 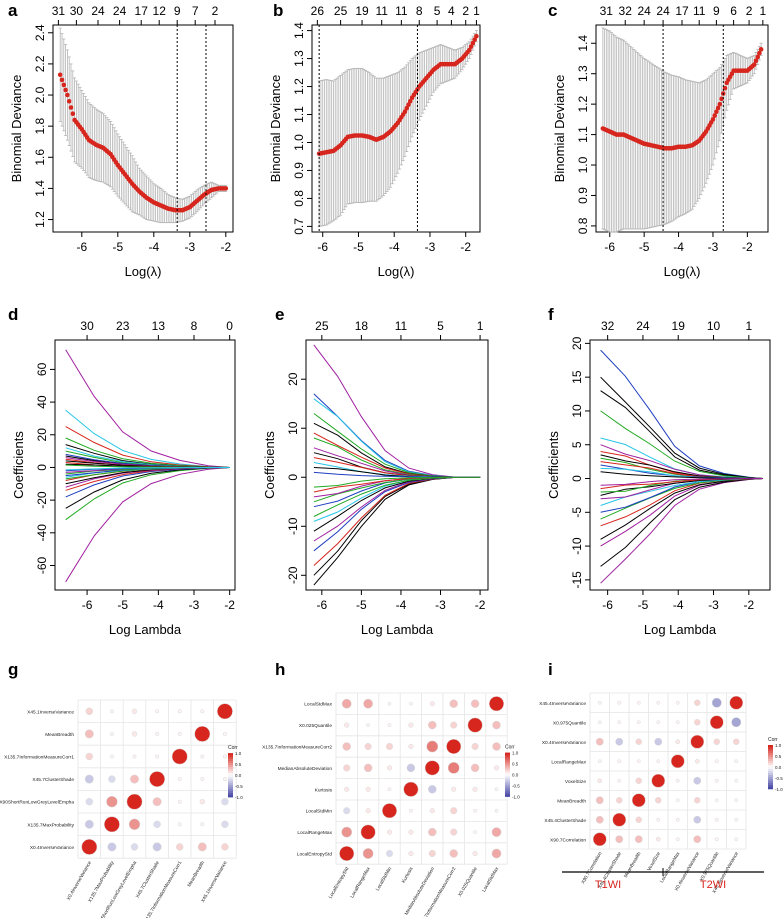 What do you see at coordinates (42, 369) in the screenshot?
I see `y-tick-label: 60` at bounding box center [42, 369].